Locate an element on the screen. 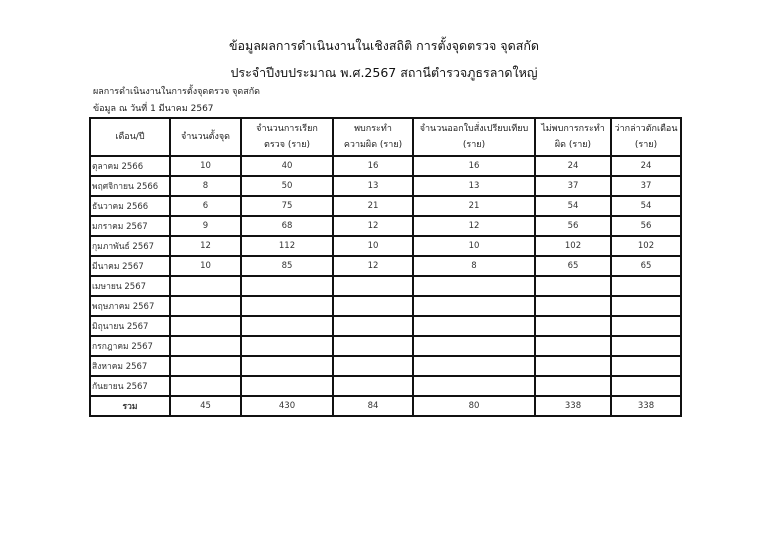  value-cell: 112 is located at coordinates (287, 246).